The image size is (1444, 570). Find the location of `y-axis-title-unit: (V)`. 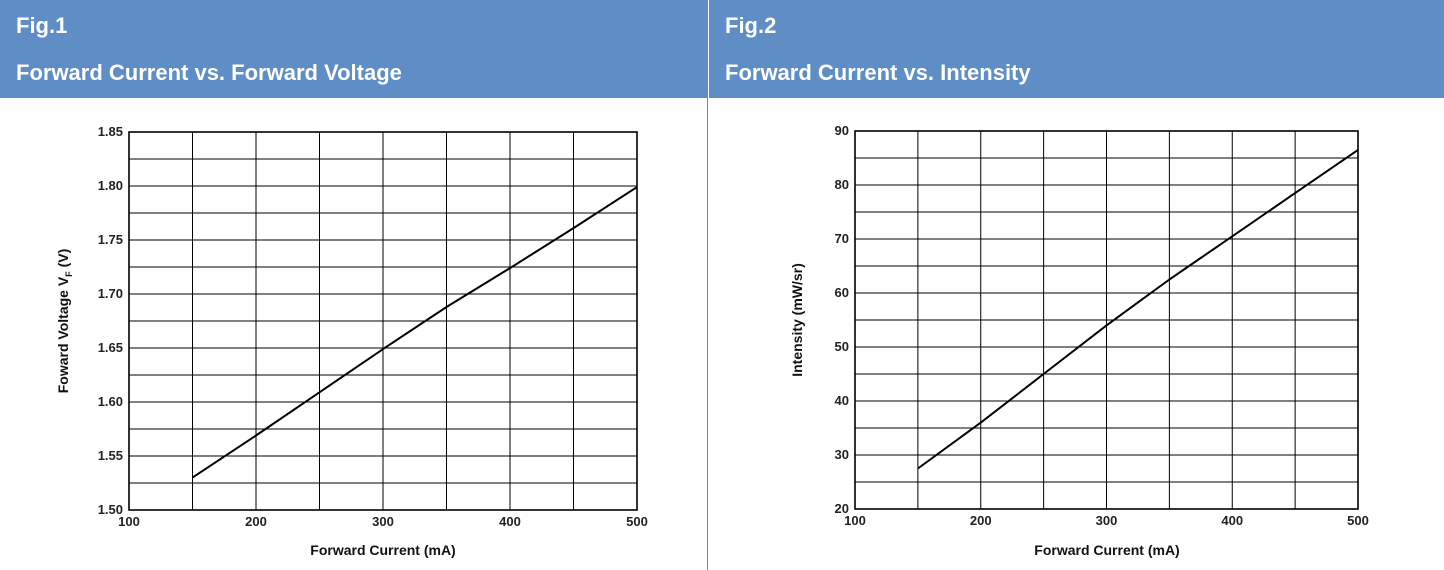

y-axis-title-unit: (V) is located at coordinates (63, 260).